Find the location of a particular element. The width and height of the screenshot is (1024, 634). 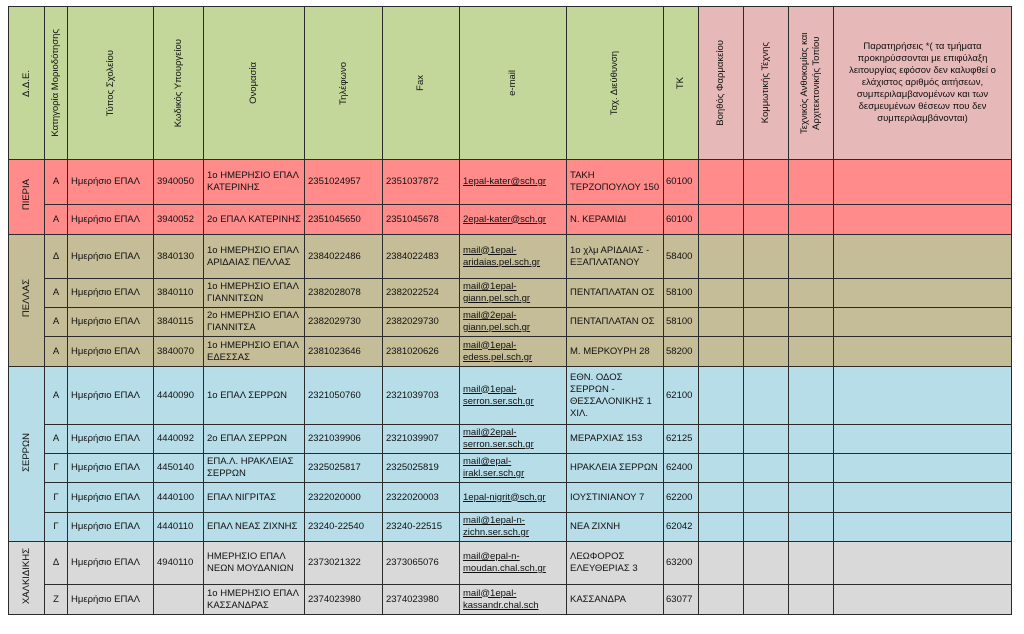

tk-cell: 62125 is located at coordinates (681, 439).